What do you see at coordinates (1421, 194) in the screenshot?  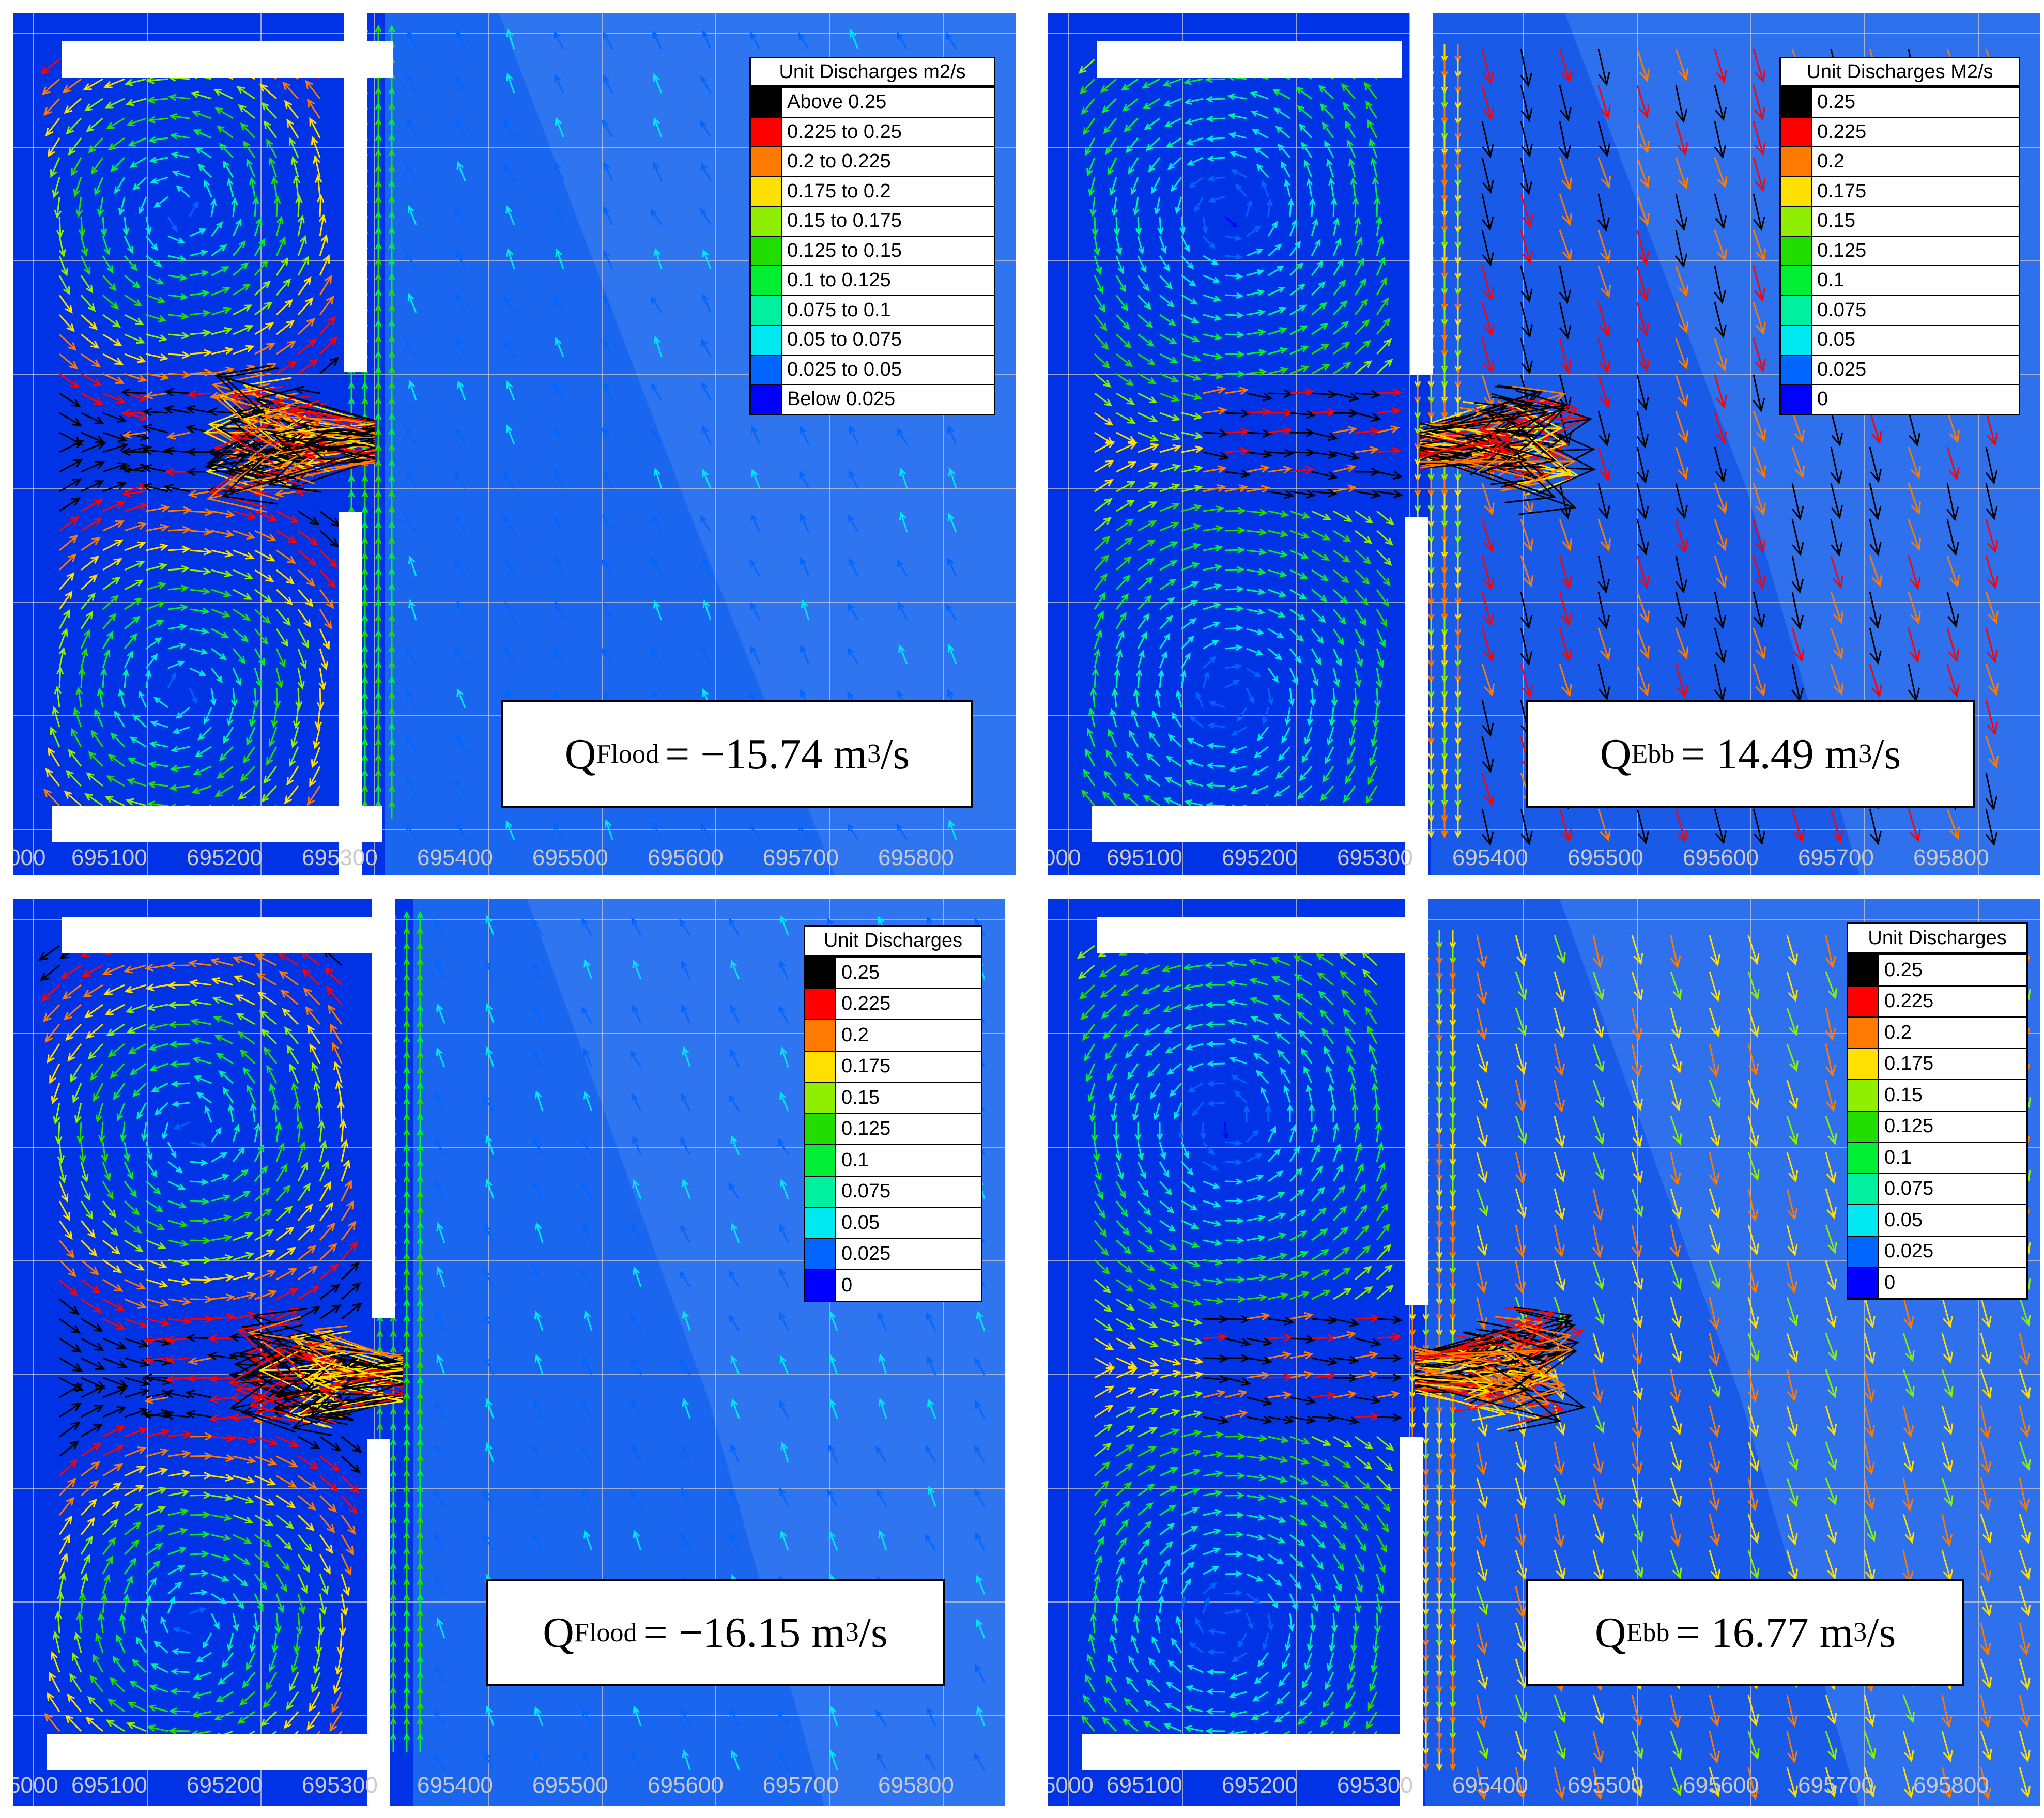 I see `breakwater-north` at bounding box center [1421, 194].